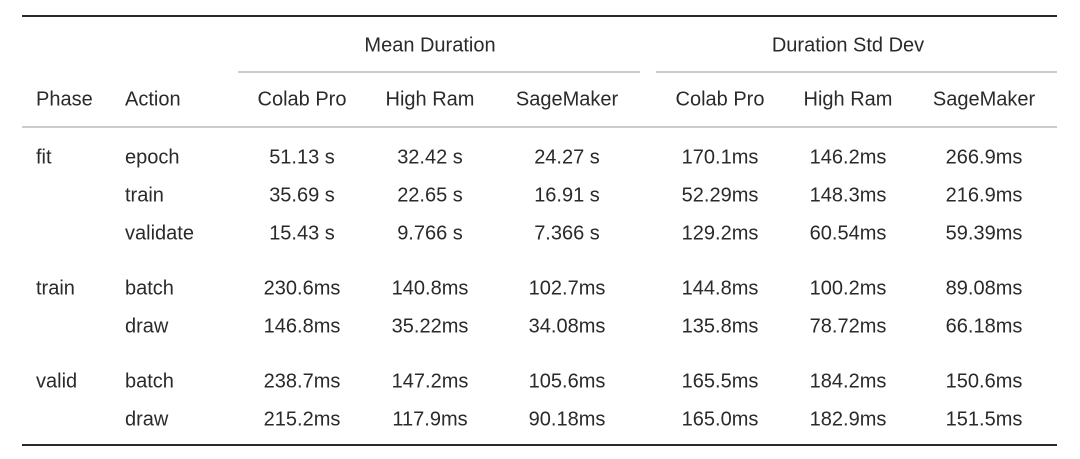  I want to click on value-cell: 32.42 s, so click(430, 157).